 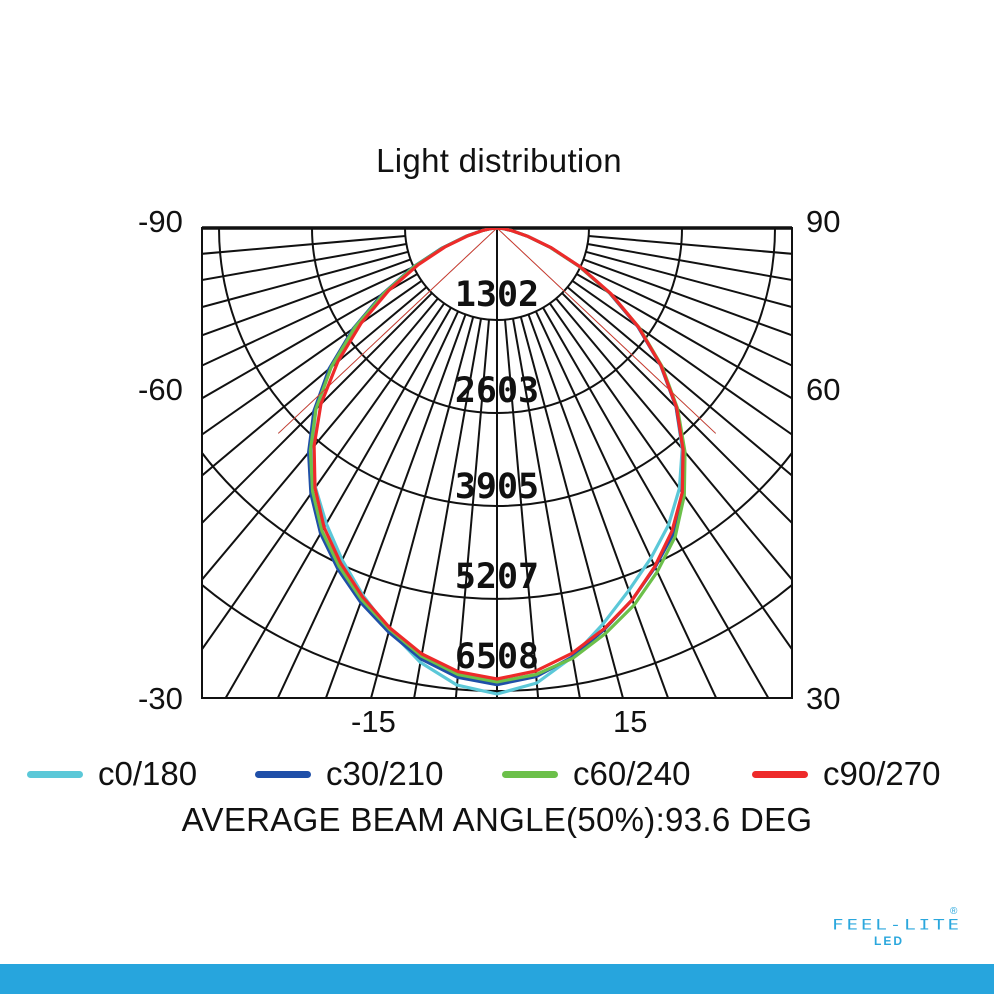 I want to click on ring-labels: 1302 2603 3905 5207 6508, so click(x=497, y=476).